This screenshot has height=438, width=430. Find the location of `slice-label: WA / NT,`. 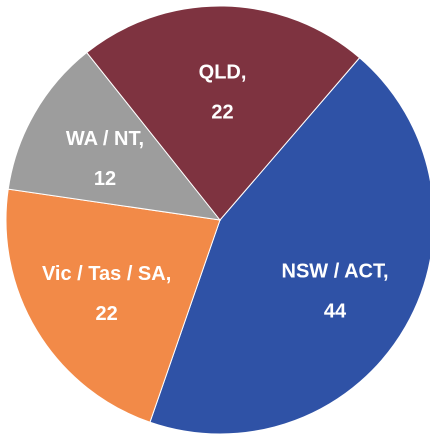

slice-label: WA / NT, is located at coordinates (105, 139).